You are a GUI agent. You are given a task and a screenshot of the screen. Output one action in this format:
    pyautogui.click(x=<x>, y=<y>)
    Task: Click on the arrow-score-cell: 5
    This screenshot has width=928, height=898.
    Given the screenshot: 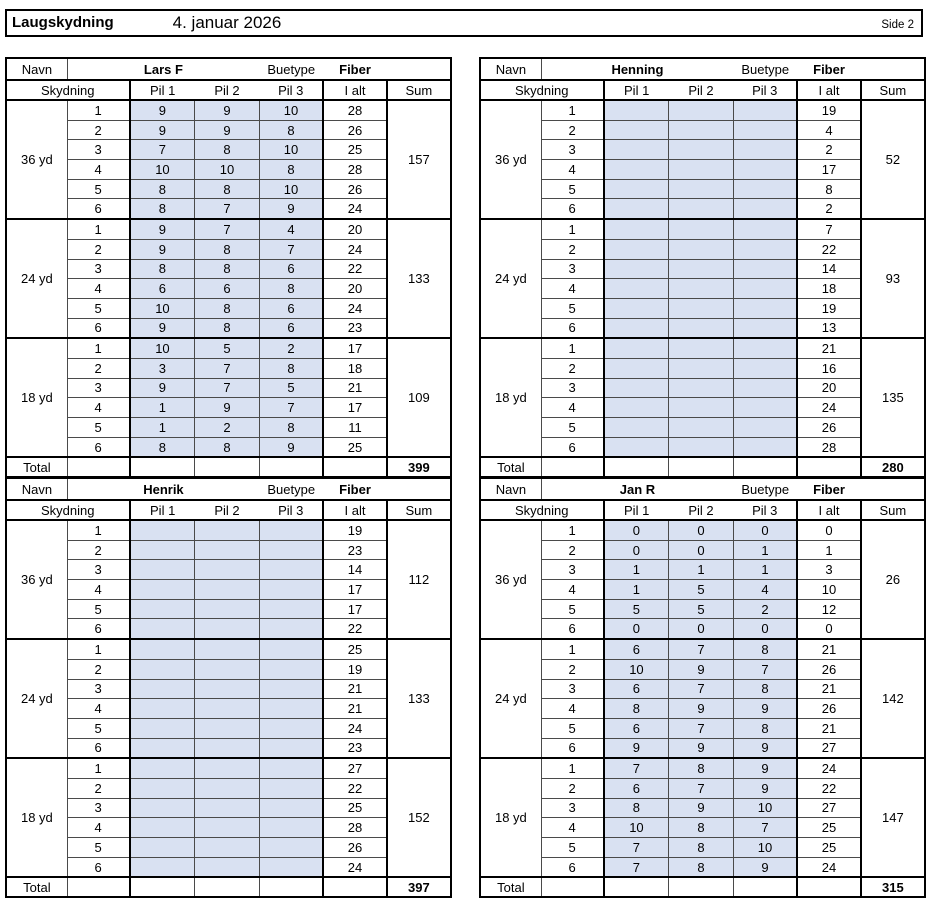 What is the action you would take?
    pyautogui.click(x=227, y=348)
    